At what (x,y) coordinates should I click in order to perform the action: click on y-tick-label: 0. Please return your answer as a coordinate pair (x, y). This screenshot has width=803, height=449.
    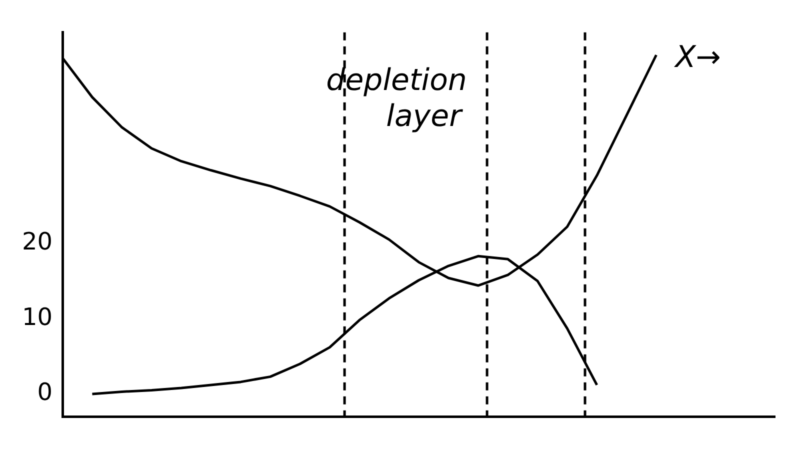
    Looking at the image, I should click on (45, 392).